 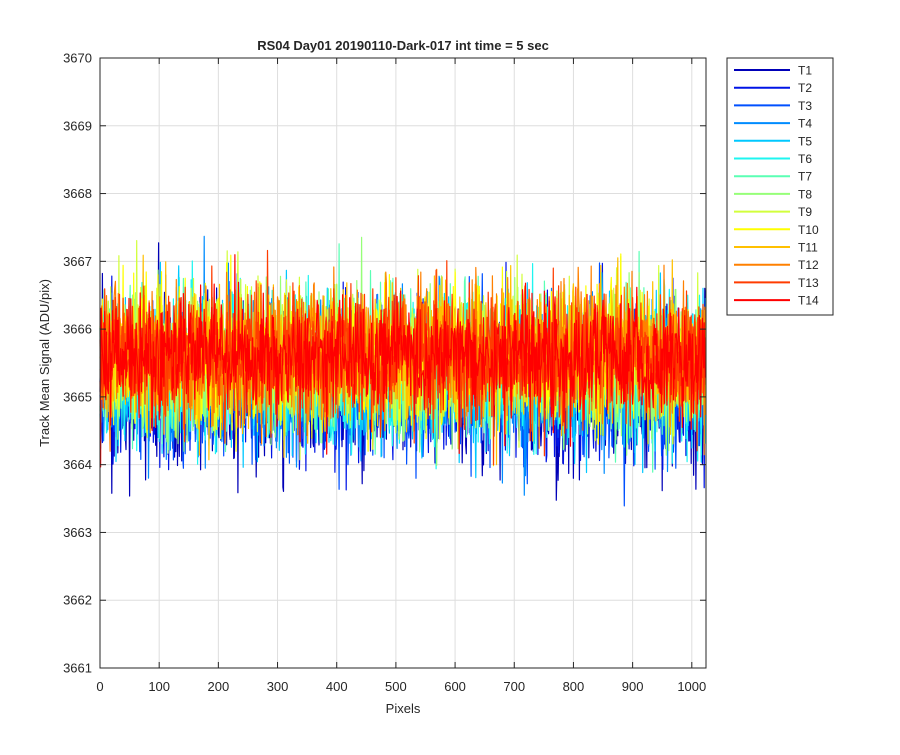 I want to click on legend-label-t13: T13, so click(x=808, y=283).